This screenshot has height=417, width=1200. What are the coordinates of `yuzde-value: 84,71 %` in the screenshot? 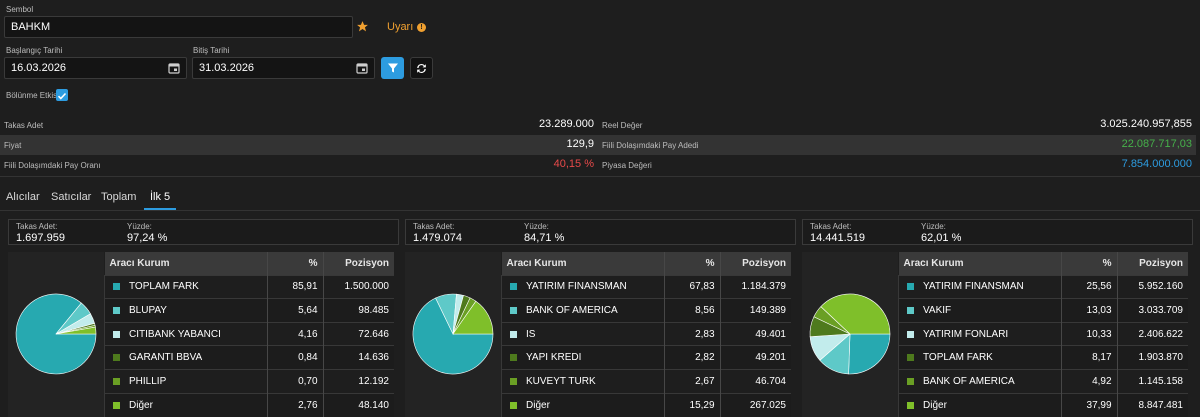 It's located at (544, 238).